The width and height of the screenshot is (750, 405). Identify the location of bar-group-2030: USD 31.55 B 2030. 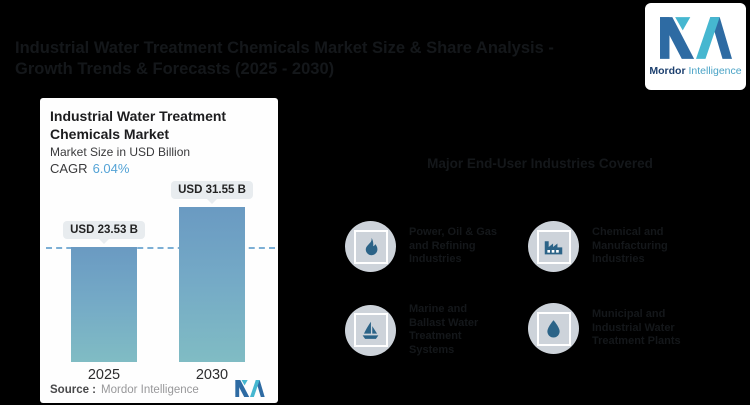
(212, 282).